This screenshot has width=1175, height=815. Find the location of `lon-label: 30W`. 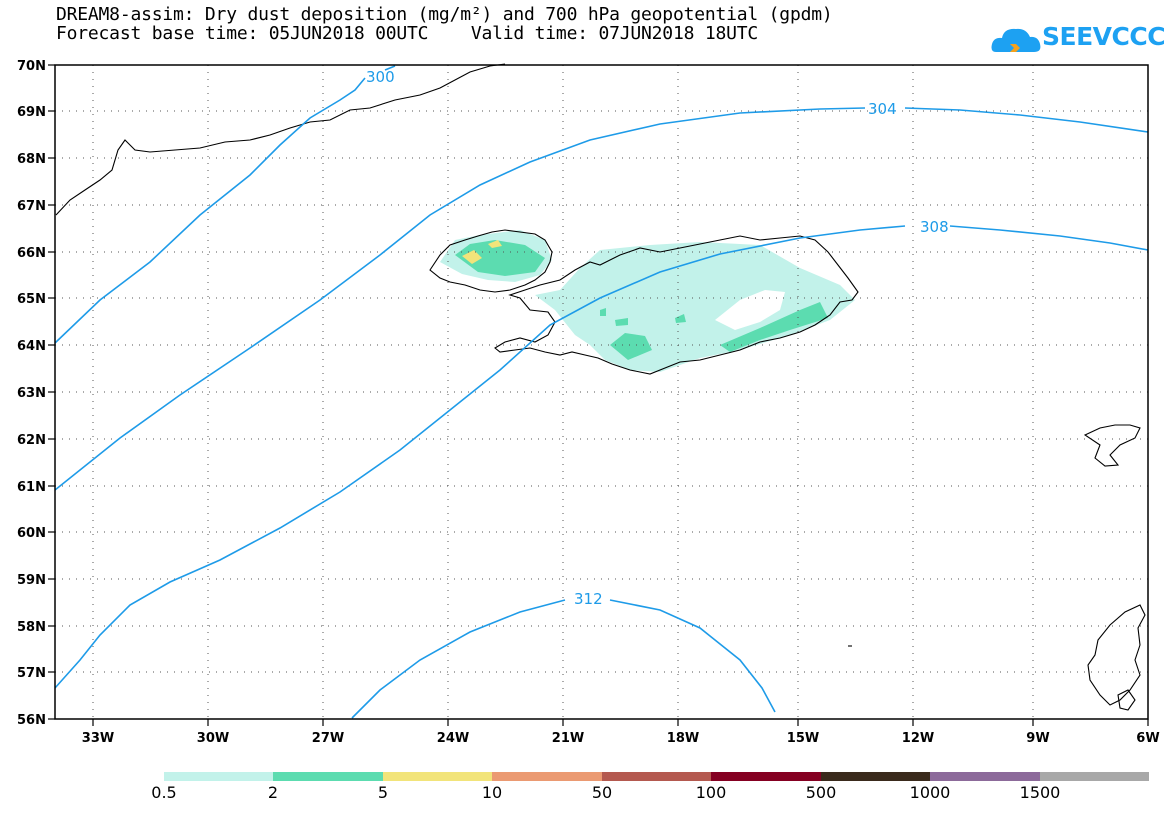

lon-label: 30W is located at coordinates (213, 738).